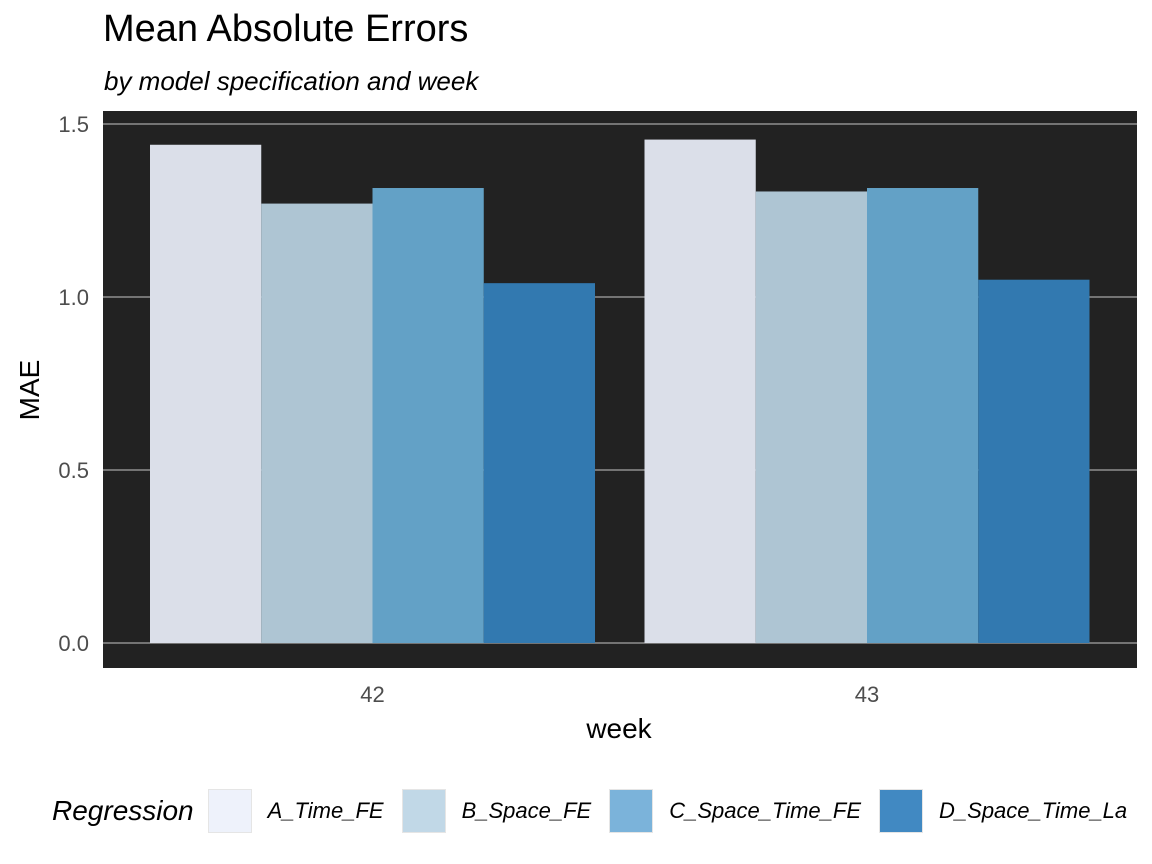 This screenshot has width=1152, height=864. What do you see at coordinates (73, 643) in the screenshot?
I see `y-tick-label: 0.0` at bounding box center [73, 643].